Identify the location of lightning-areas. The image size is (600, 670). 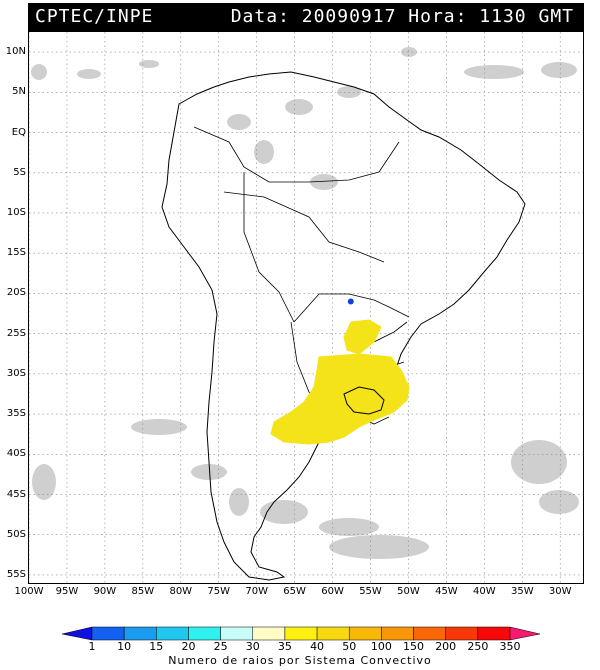
(340, 382).